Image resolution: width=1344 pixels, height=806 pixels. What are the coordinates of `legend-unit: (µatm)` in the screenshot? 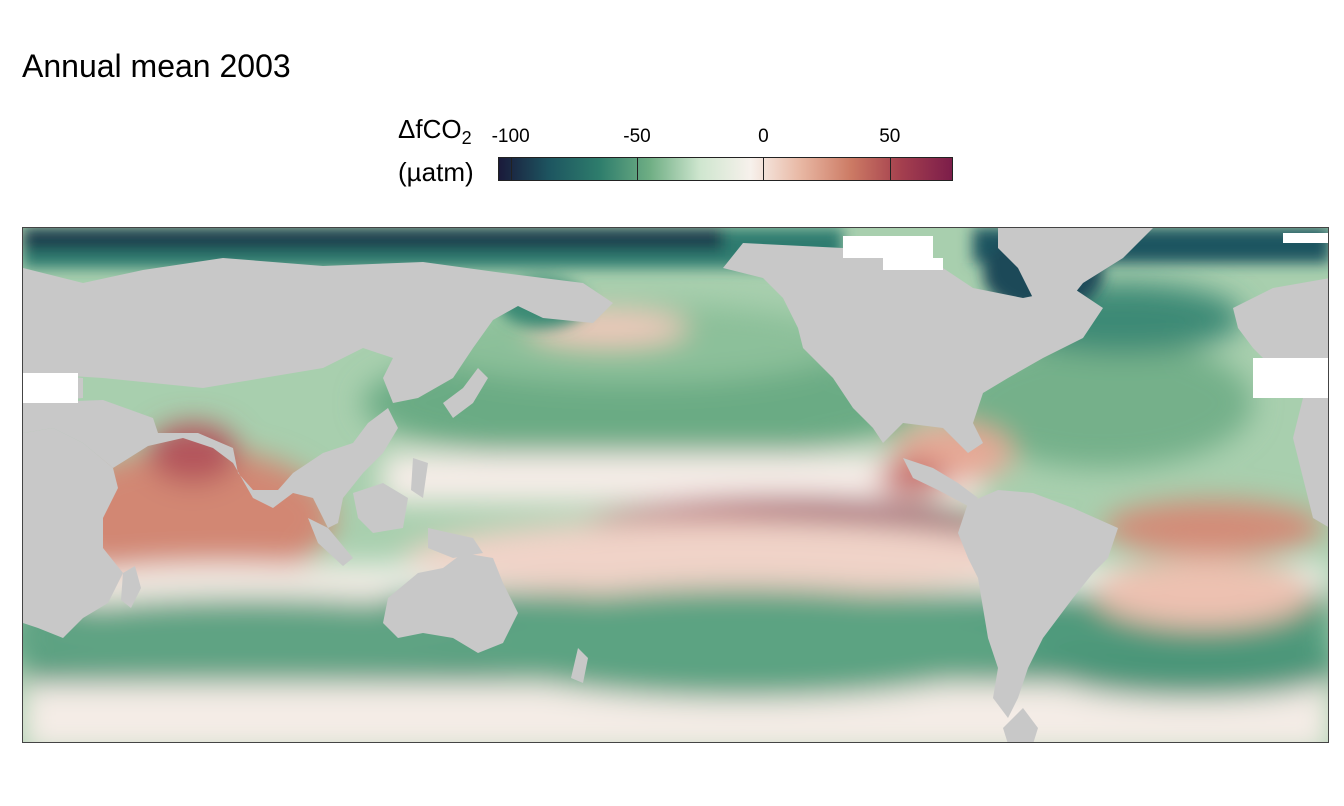 It's located at (436, 172).